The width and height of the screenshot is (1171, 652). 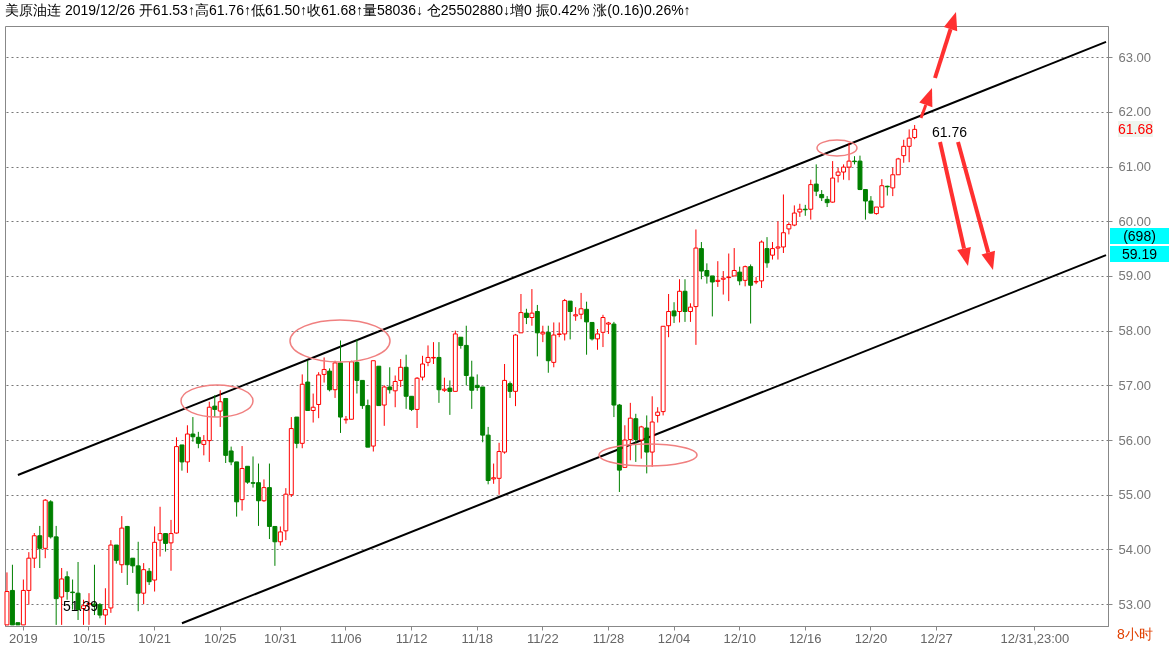 I want to click on annotation: 61.76, so click(x=950, y=132).